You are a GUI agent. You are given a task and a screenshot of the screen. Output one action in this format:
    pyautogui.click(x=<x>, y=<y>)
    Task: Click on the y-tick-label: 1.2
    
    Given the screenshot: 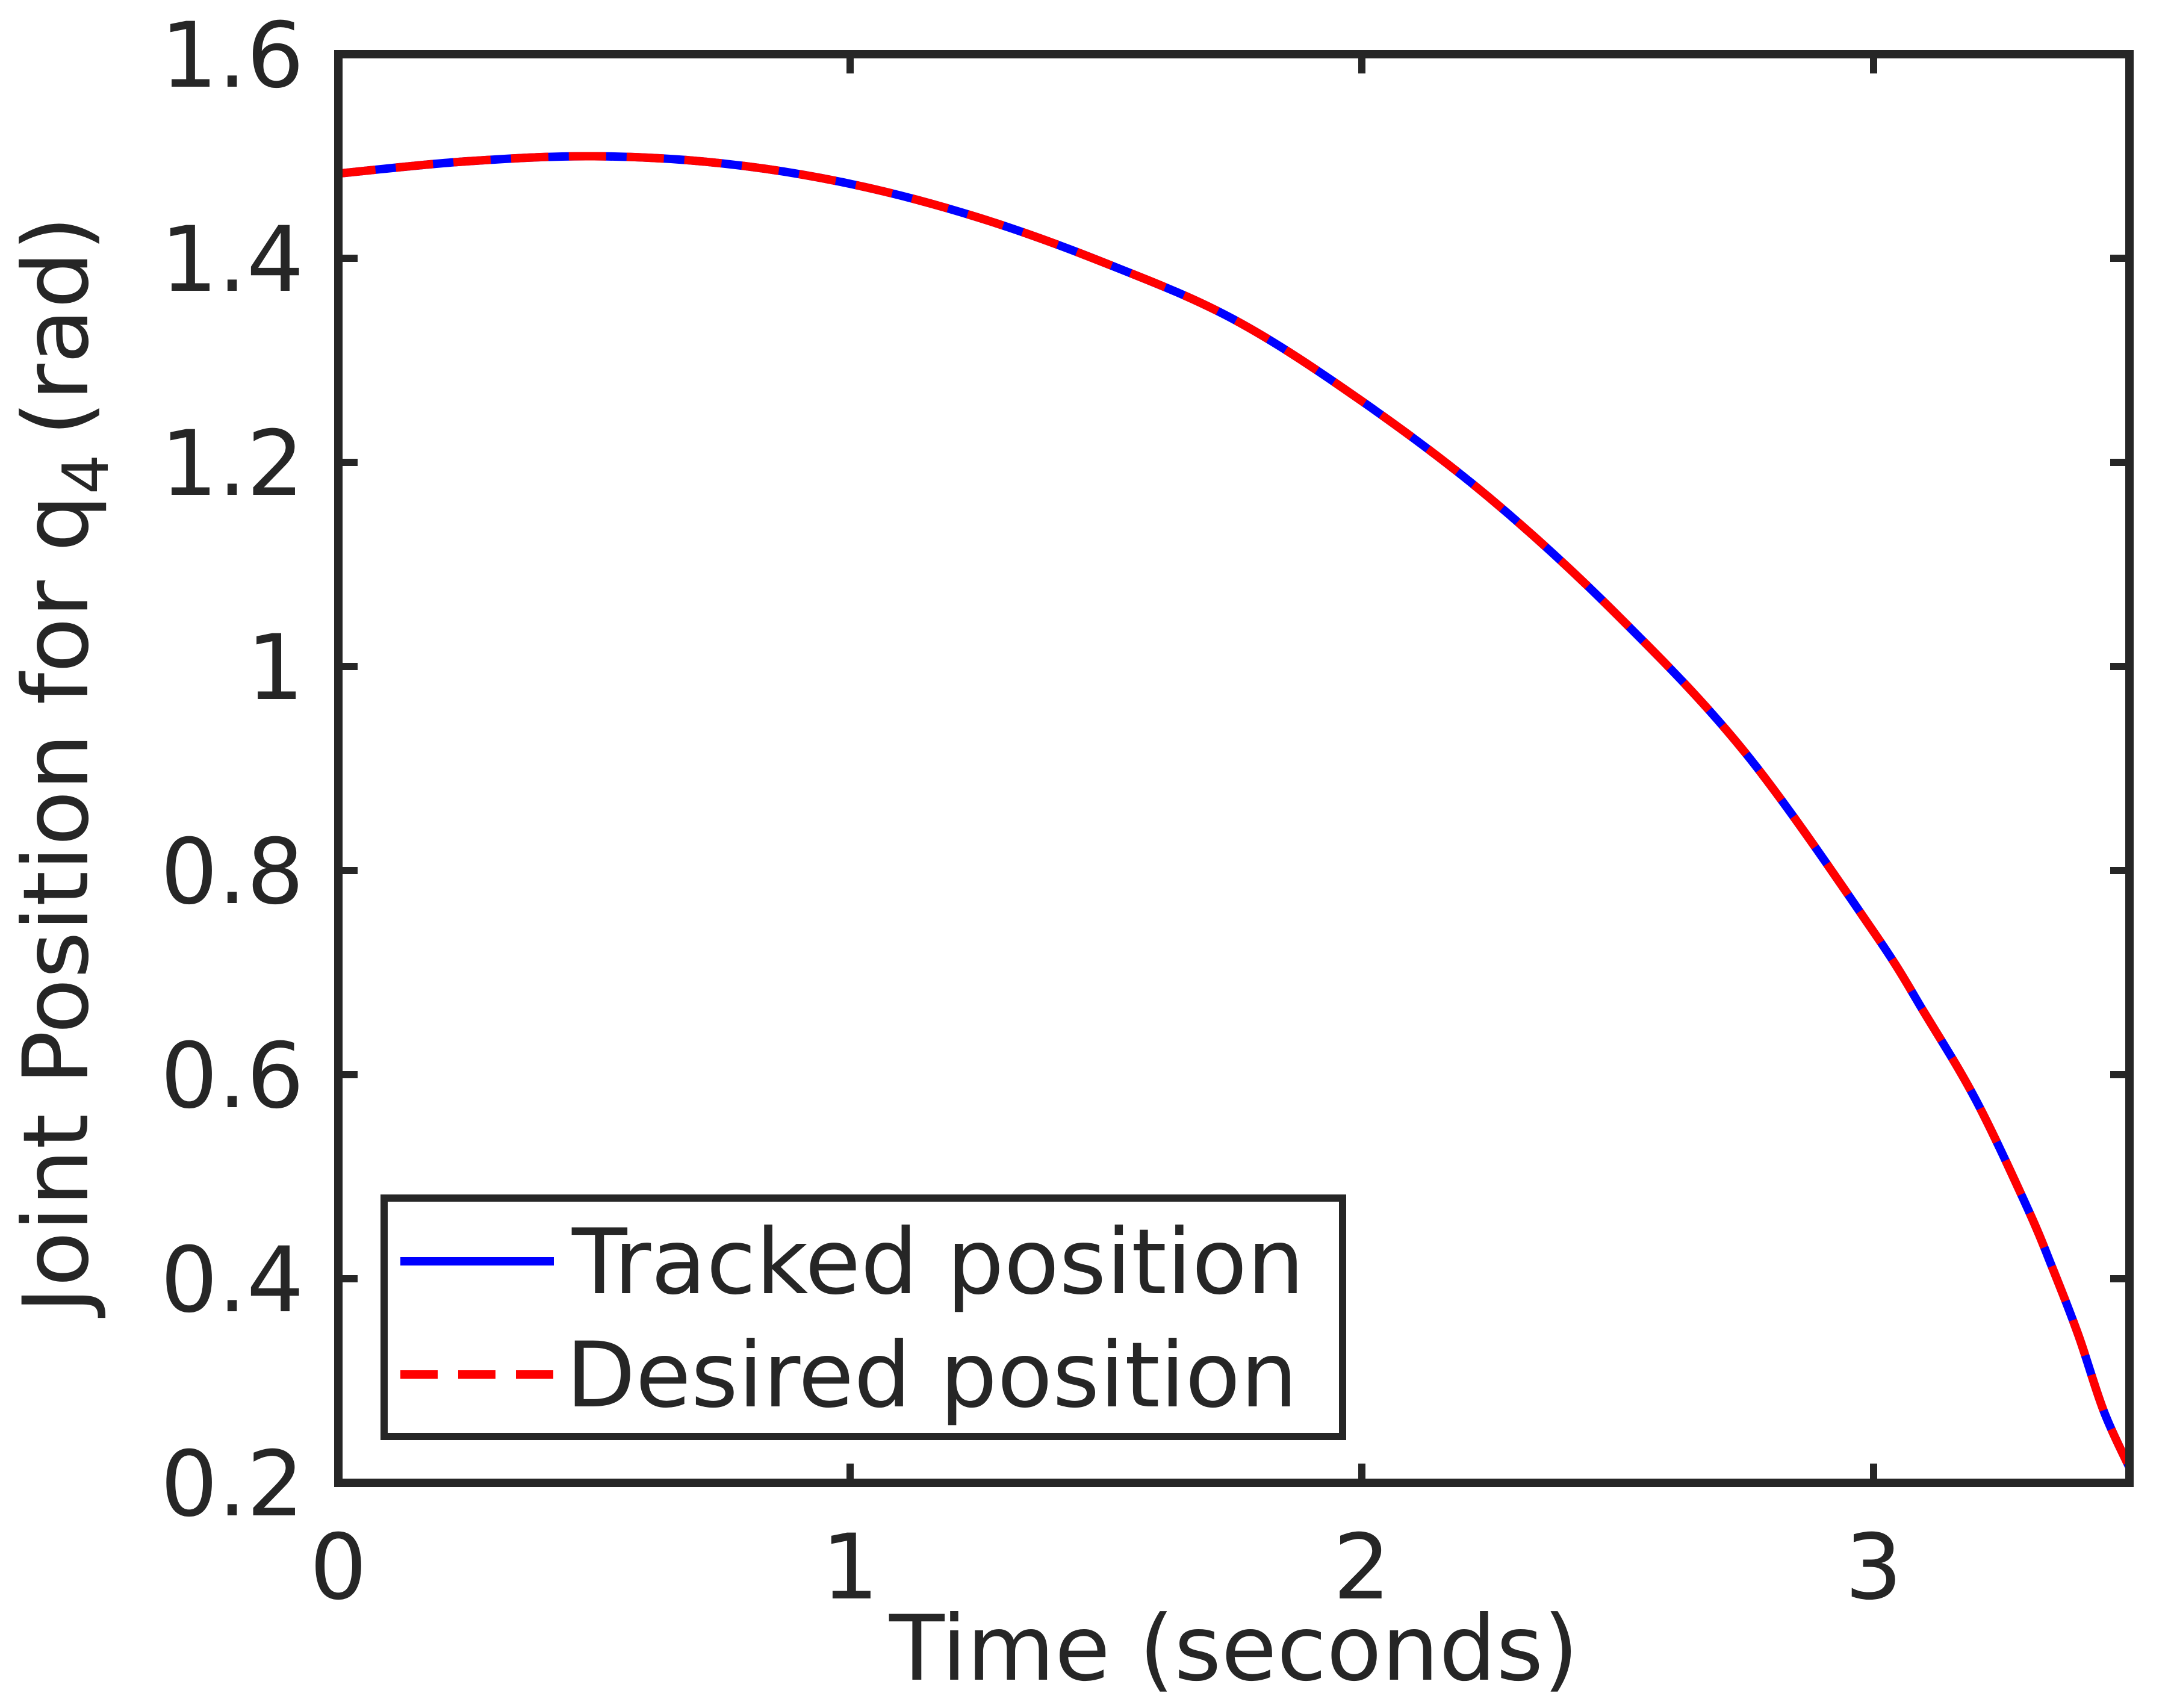 What is the action you would take?
    pyautogui.click(x=232, y=464)
    